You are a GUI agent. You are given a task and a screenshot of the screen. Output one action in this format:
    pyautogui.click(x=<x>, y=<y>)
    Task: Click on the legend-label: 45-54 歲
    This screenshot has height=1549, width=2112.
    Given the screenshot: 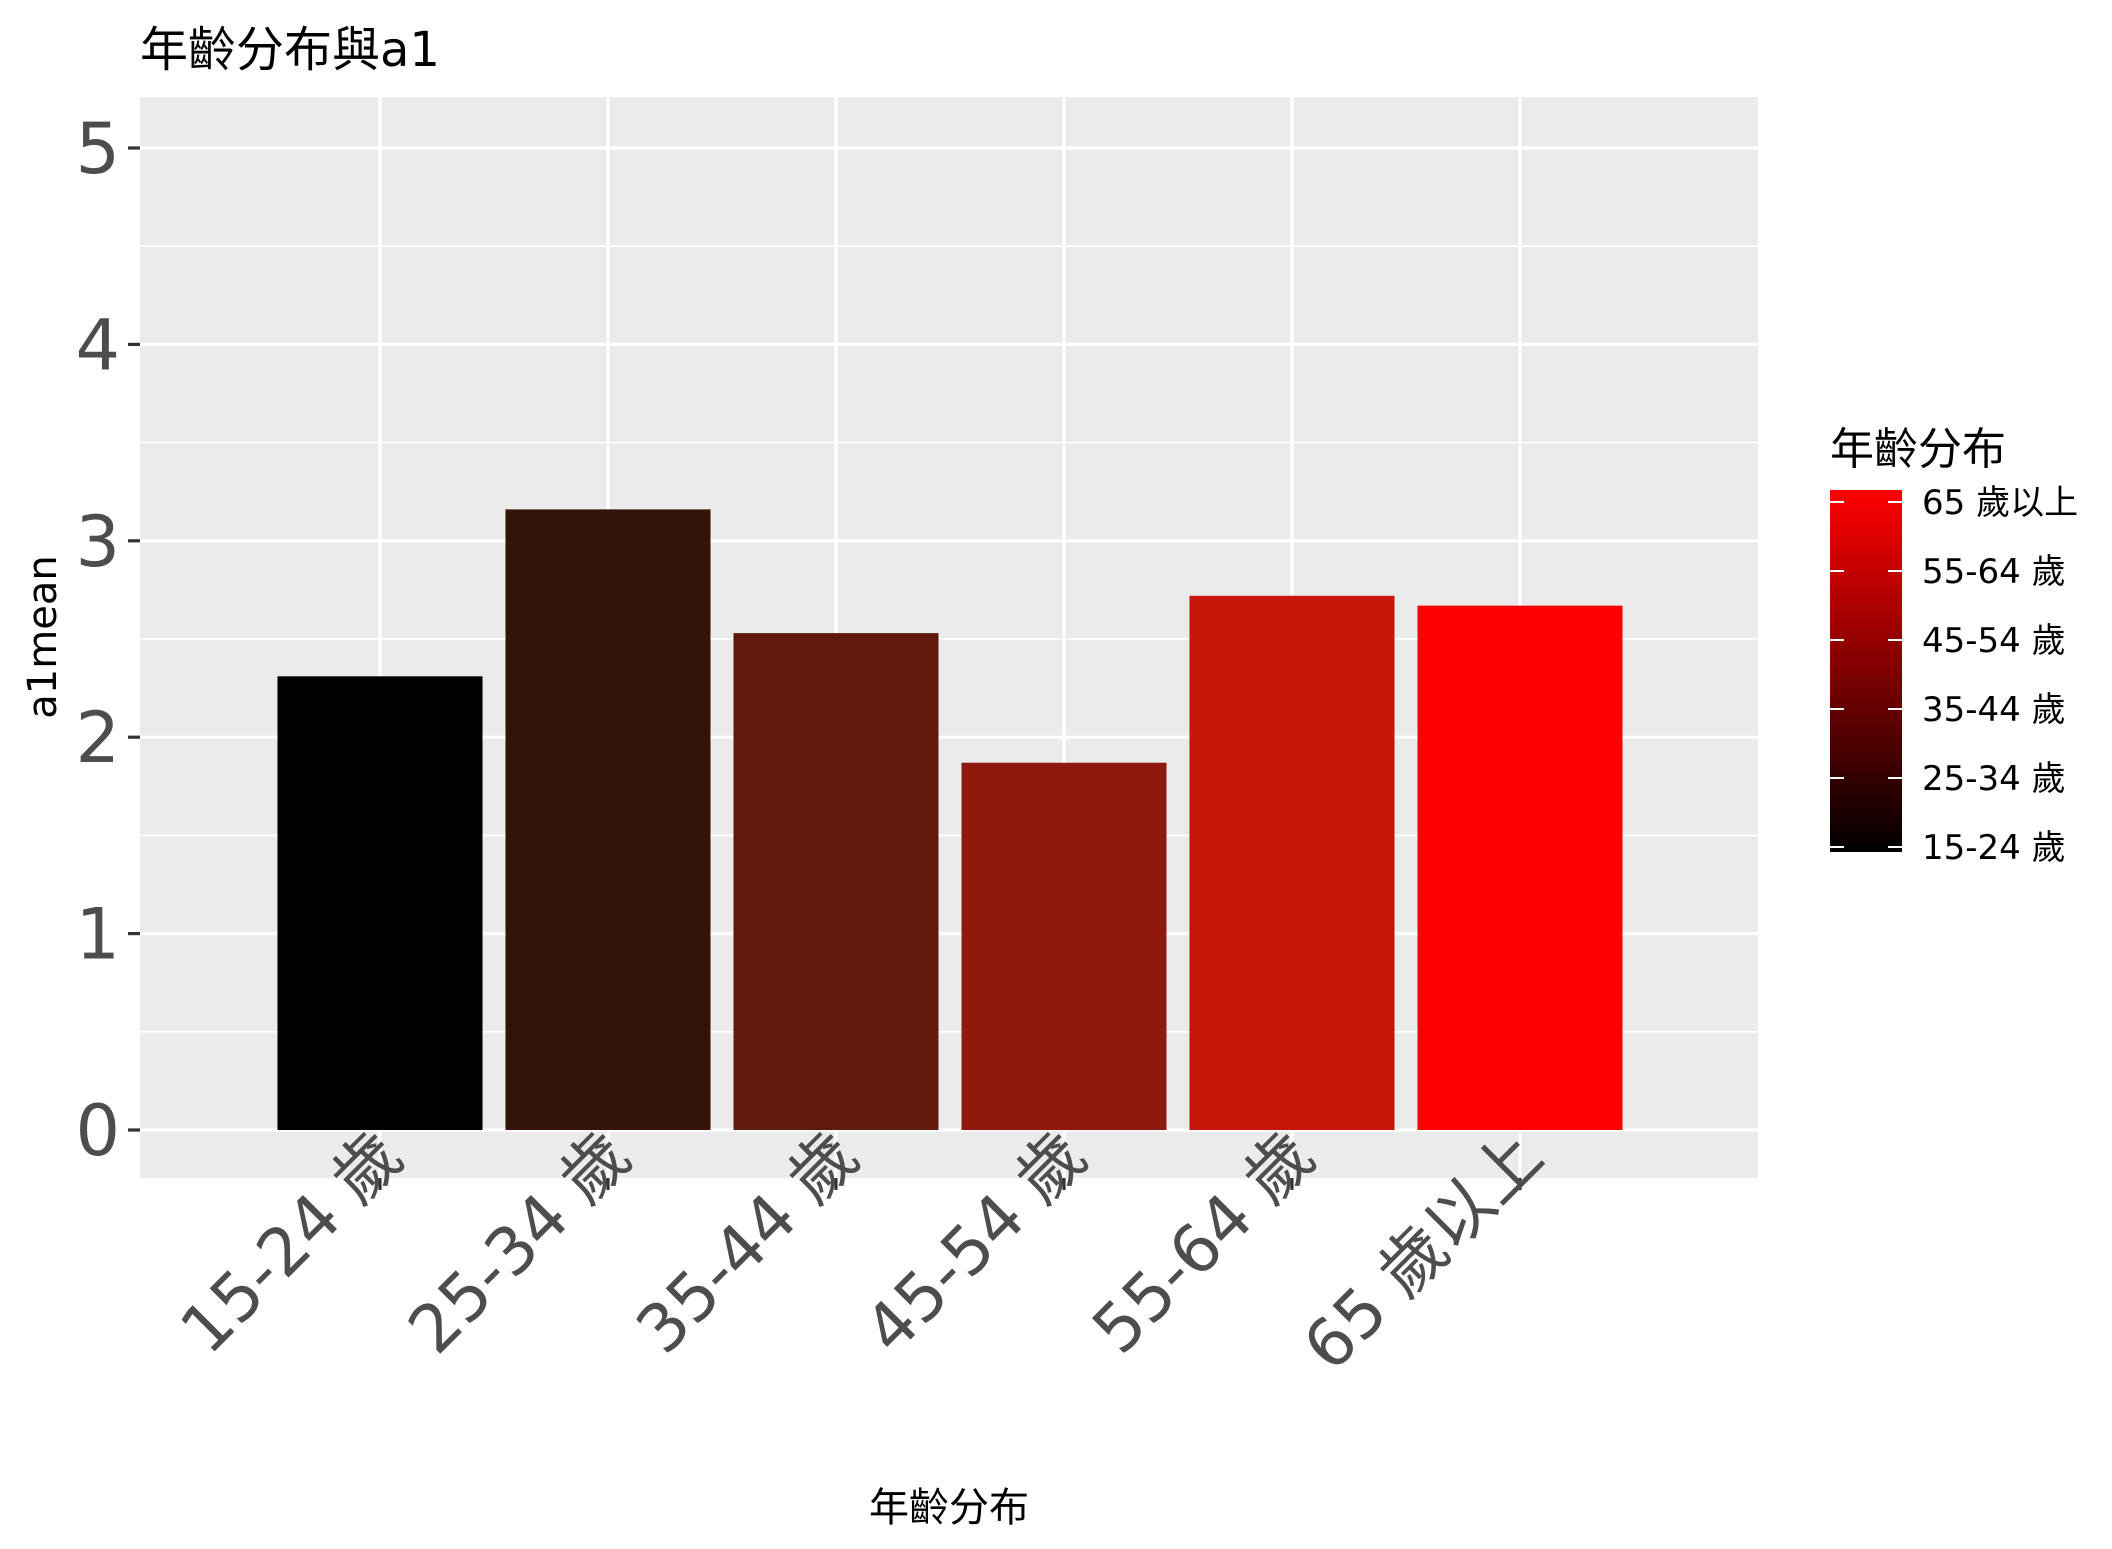 What is the action you would take?
    pyautogui.click(x=1994, y=641)
    